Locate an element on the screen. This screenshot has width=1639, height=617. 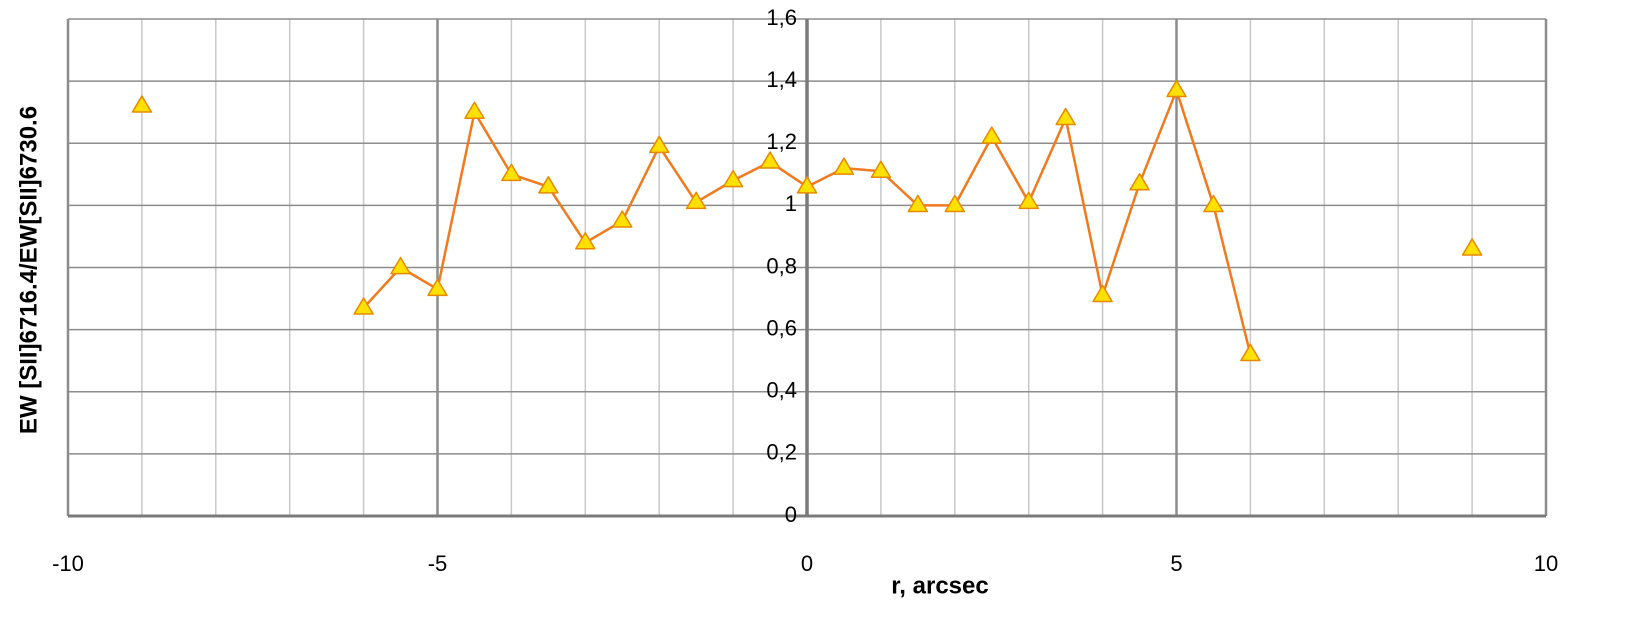
y-tick-label: 0,4 is located at coordinates (781, 390).